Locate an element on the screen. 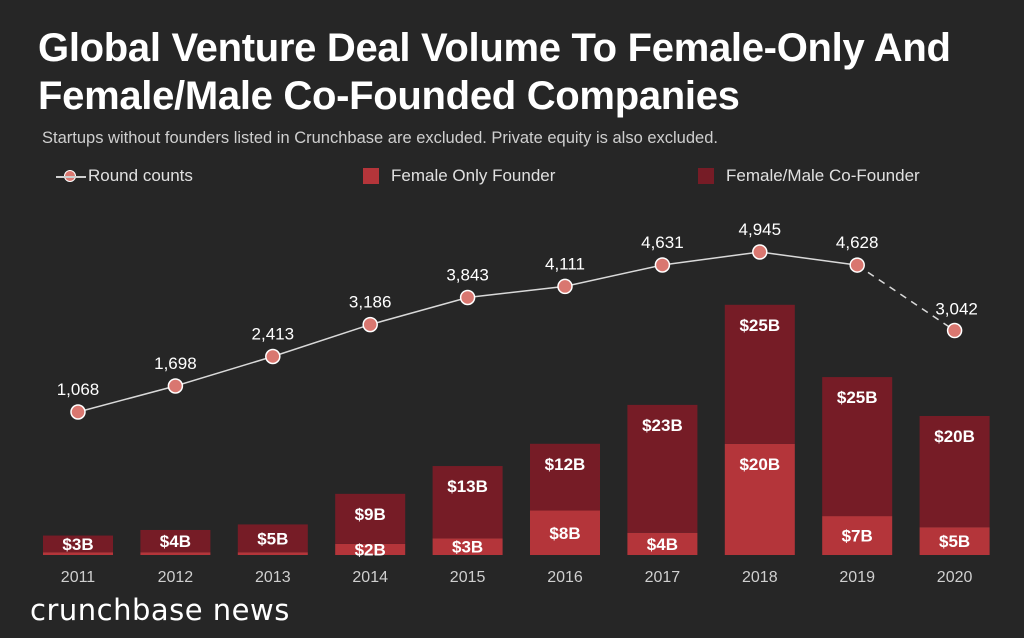  legend-label-round-counts: Round counts is located at coordinates (140, 175).